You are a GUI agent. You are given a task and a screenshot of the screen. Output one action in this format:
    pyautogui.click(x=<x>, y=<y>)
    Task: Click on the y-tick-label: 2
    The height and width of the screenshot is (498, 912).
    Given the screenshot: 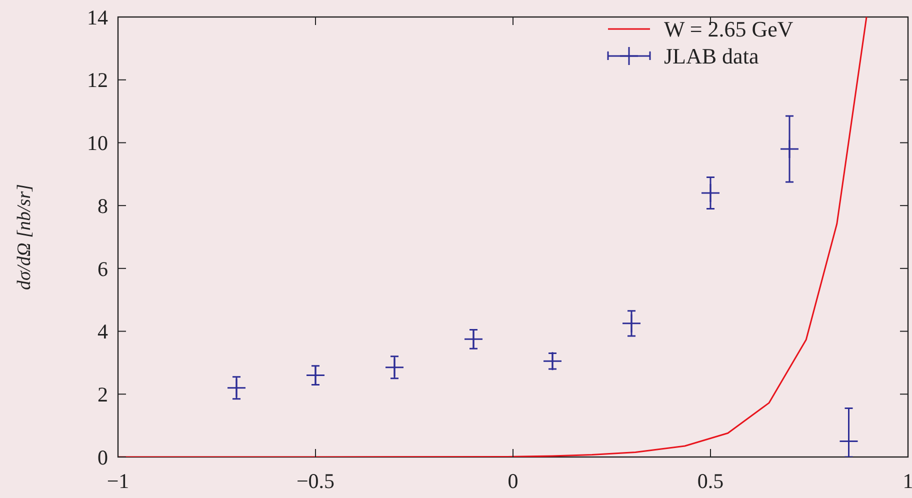 What is the action you would take?
    pyautogui.click(x=103, y=394)
    